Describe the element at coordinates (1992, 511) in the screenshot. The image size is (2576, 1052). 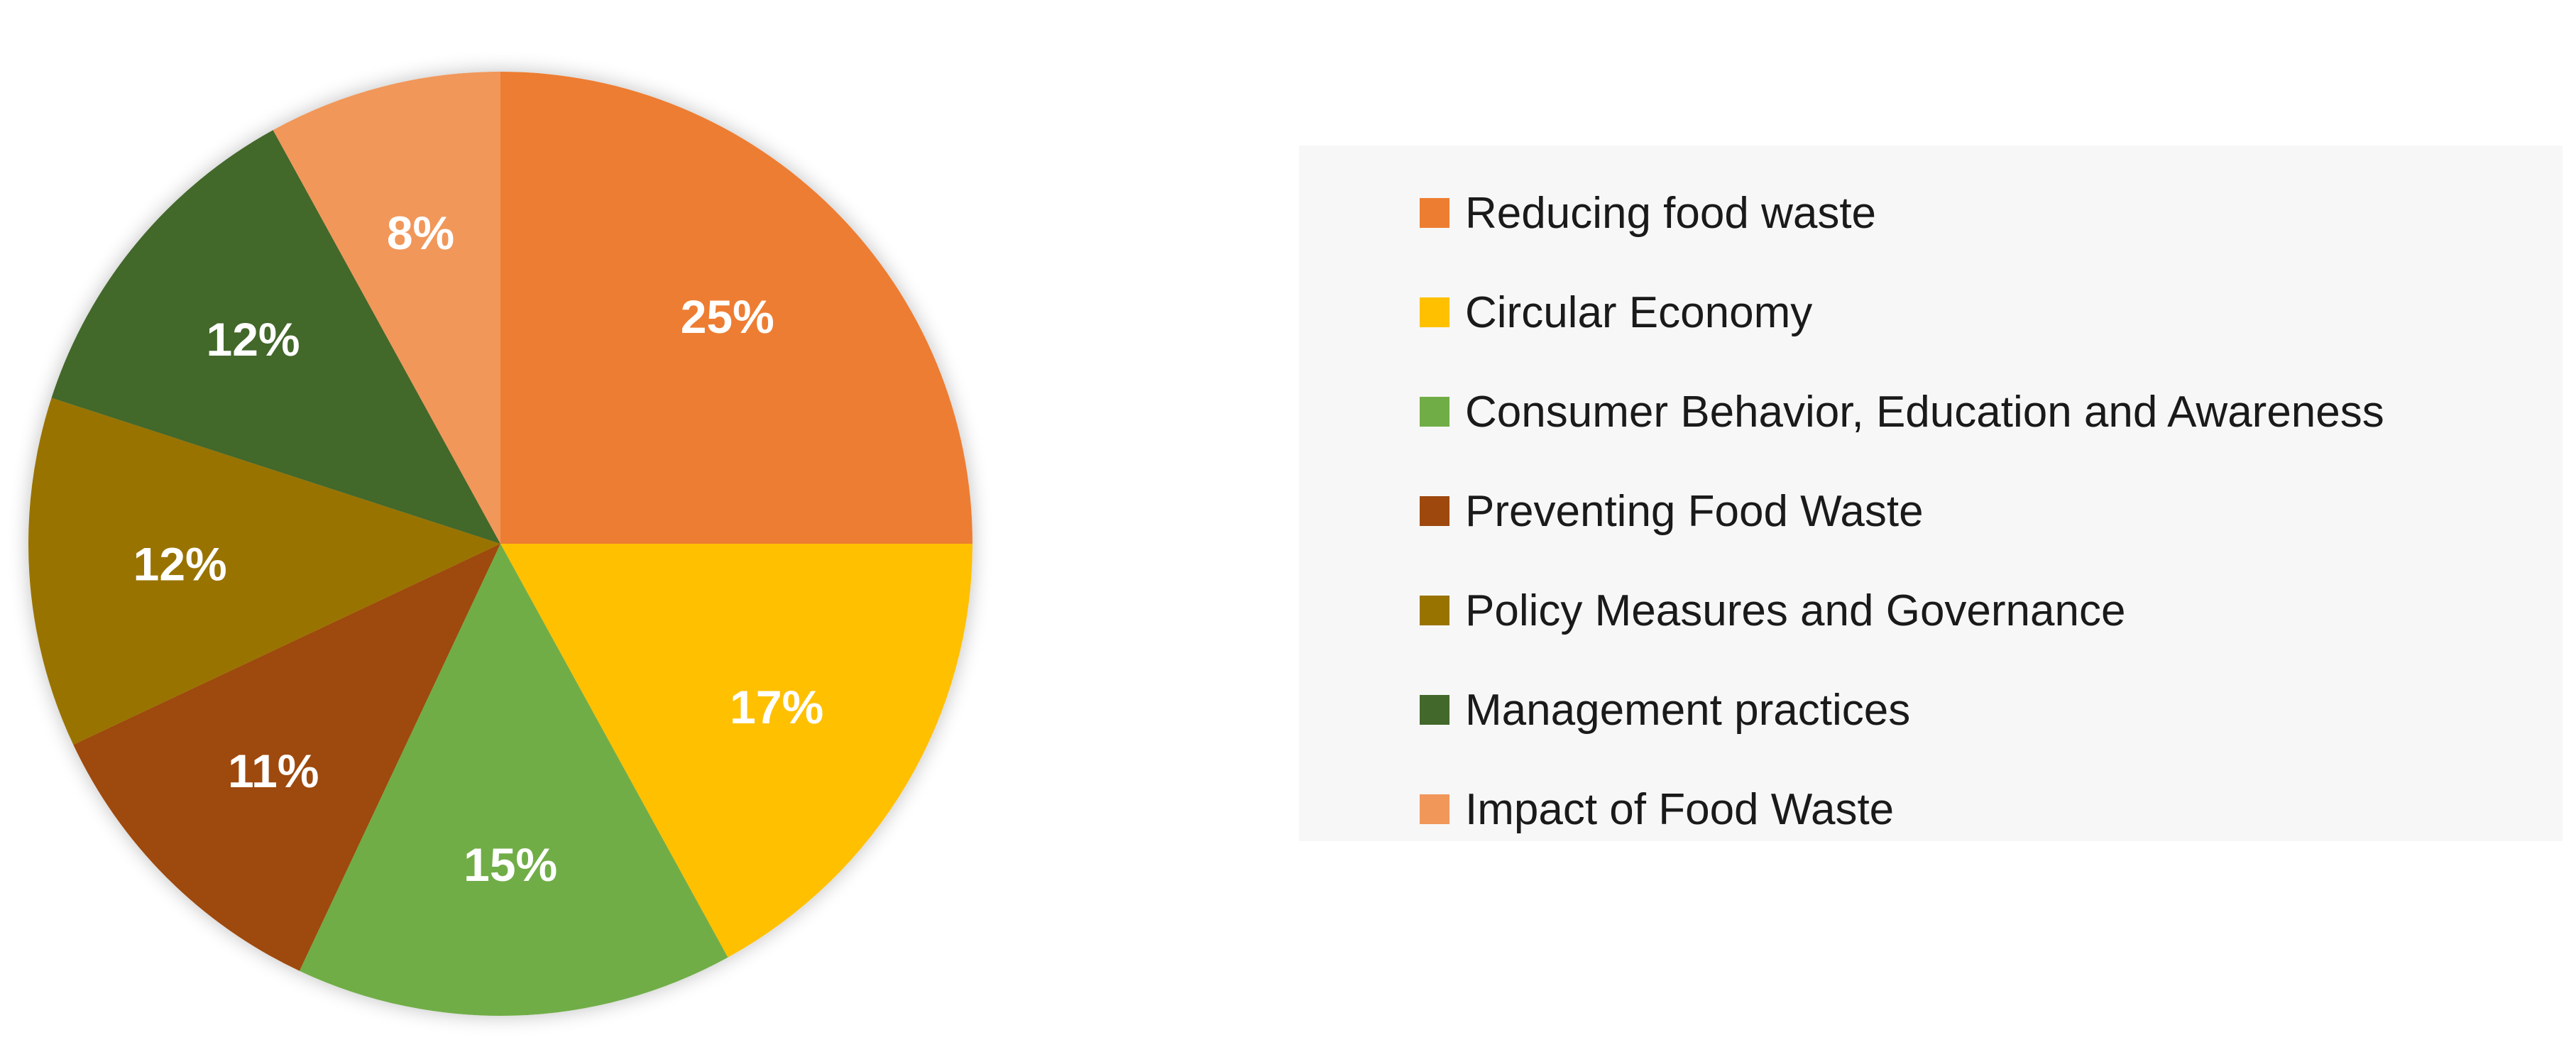
I see `legend-item-preventing-food-waste: Preventing Food Waste` at that location.